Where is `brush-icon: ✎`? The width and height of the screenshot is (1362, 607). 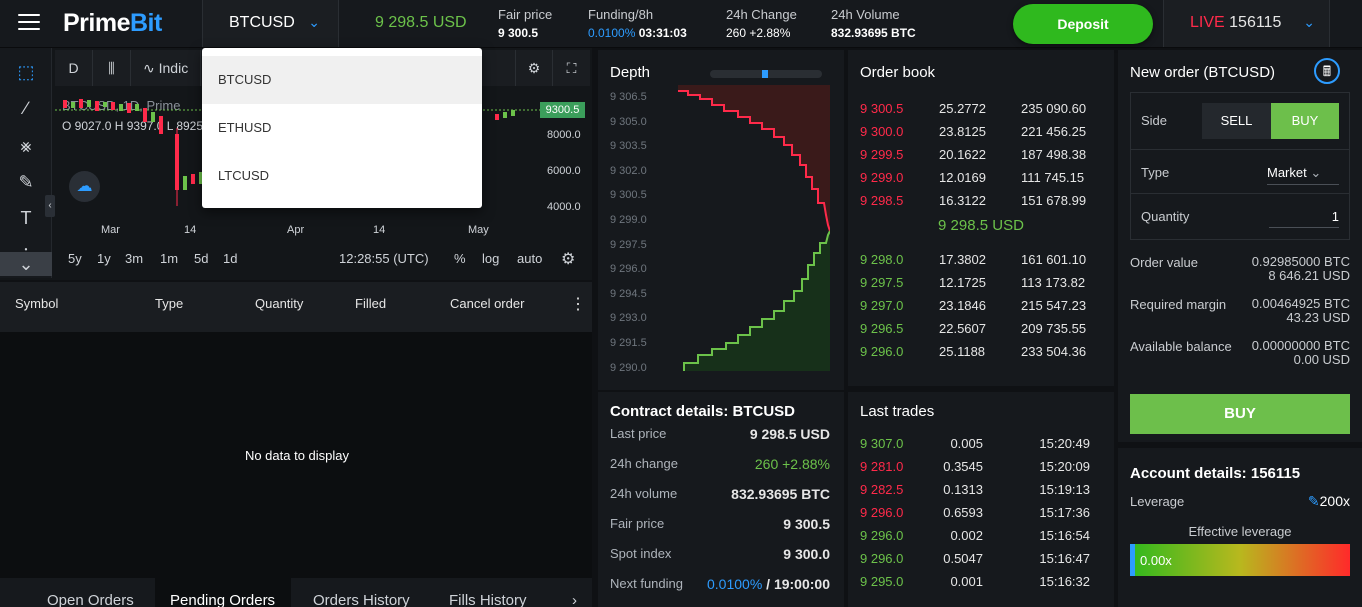 brush-icon: ✎ is located at coordinates (26, 182).